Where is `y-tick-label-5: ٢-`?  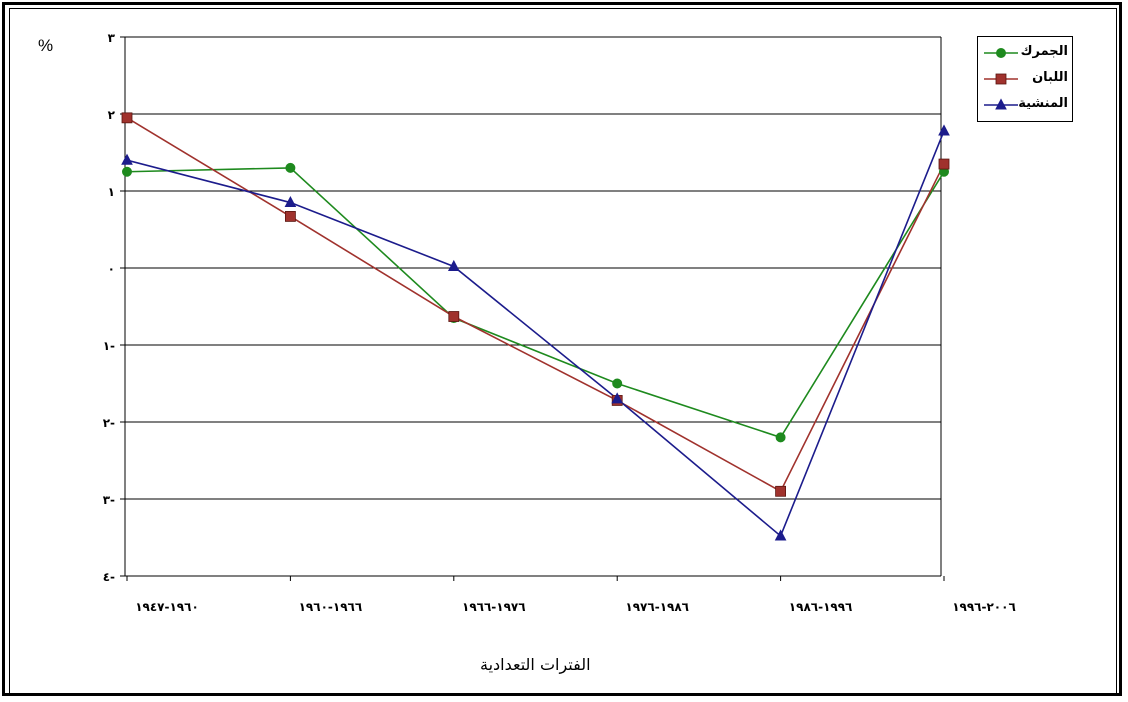
y-tick-label-5: ٢- is located at coordinates (109, 423).